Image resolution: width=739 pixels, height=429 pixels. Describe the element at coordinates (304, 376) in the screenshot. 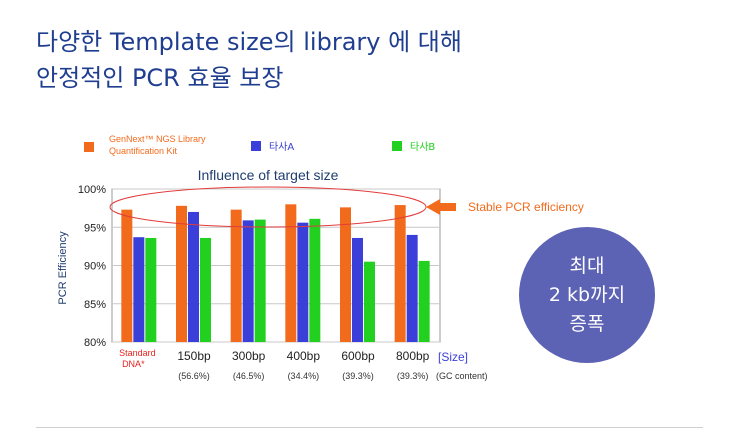

I see `gc-content-value: (34.4%)` at that location.